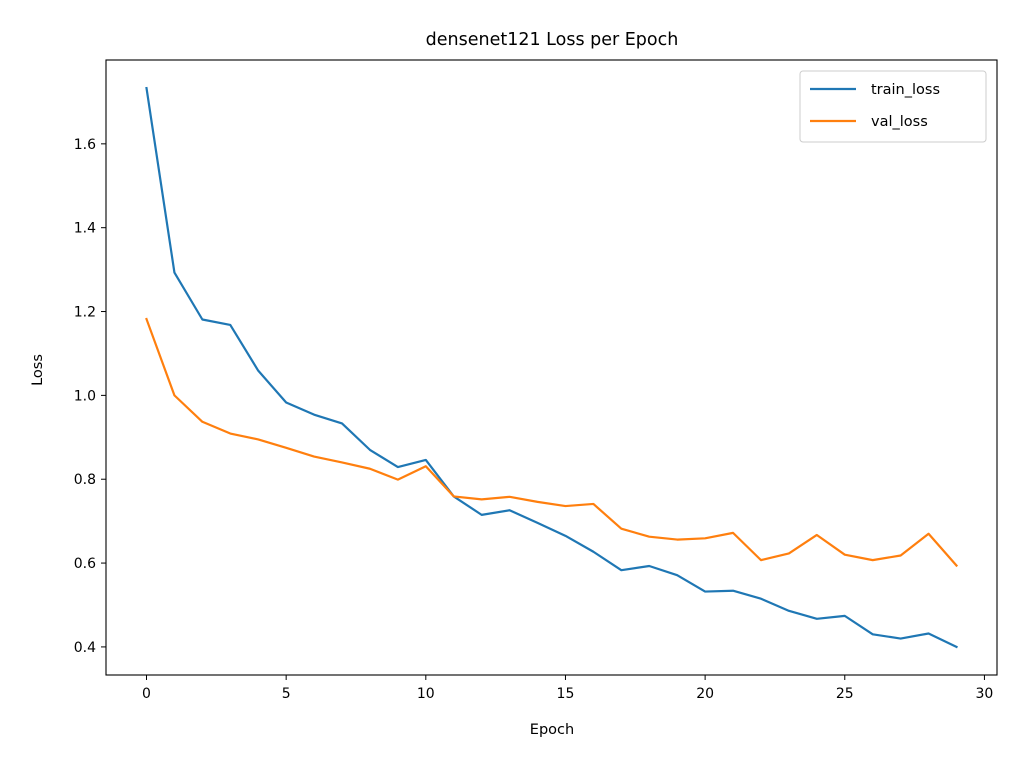 The width and height of the screenshot is (1024, 768). I want to click on x-tick-label: 10, so click(426, 694).